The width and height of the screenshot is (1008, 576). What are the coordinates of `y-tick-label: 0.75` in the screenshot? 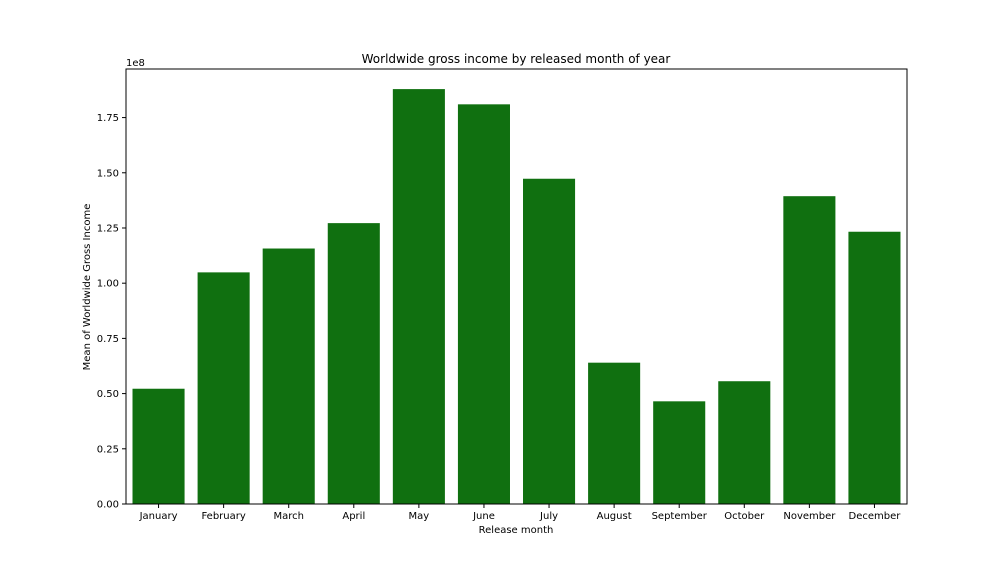 It's located at (108, 339).